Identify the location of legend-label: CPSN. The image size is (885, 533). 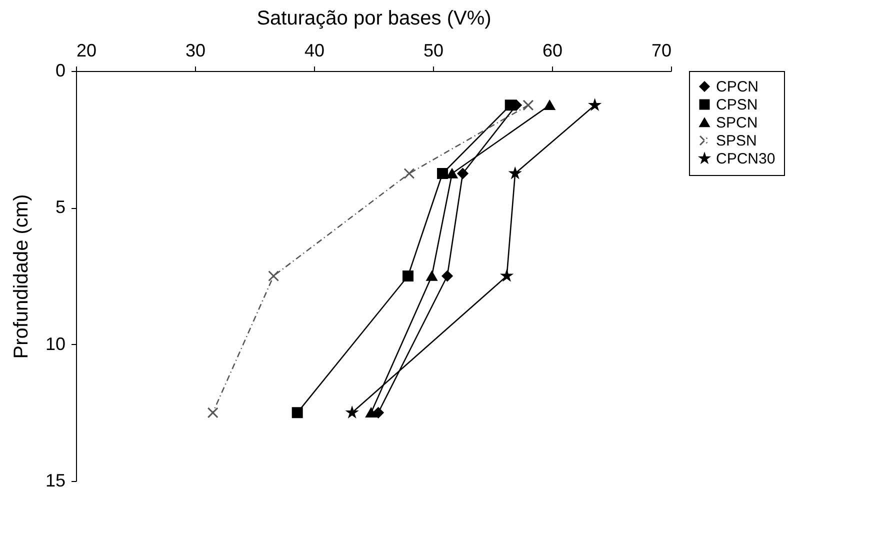
(737, 105).